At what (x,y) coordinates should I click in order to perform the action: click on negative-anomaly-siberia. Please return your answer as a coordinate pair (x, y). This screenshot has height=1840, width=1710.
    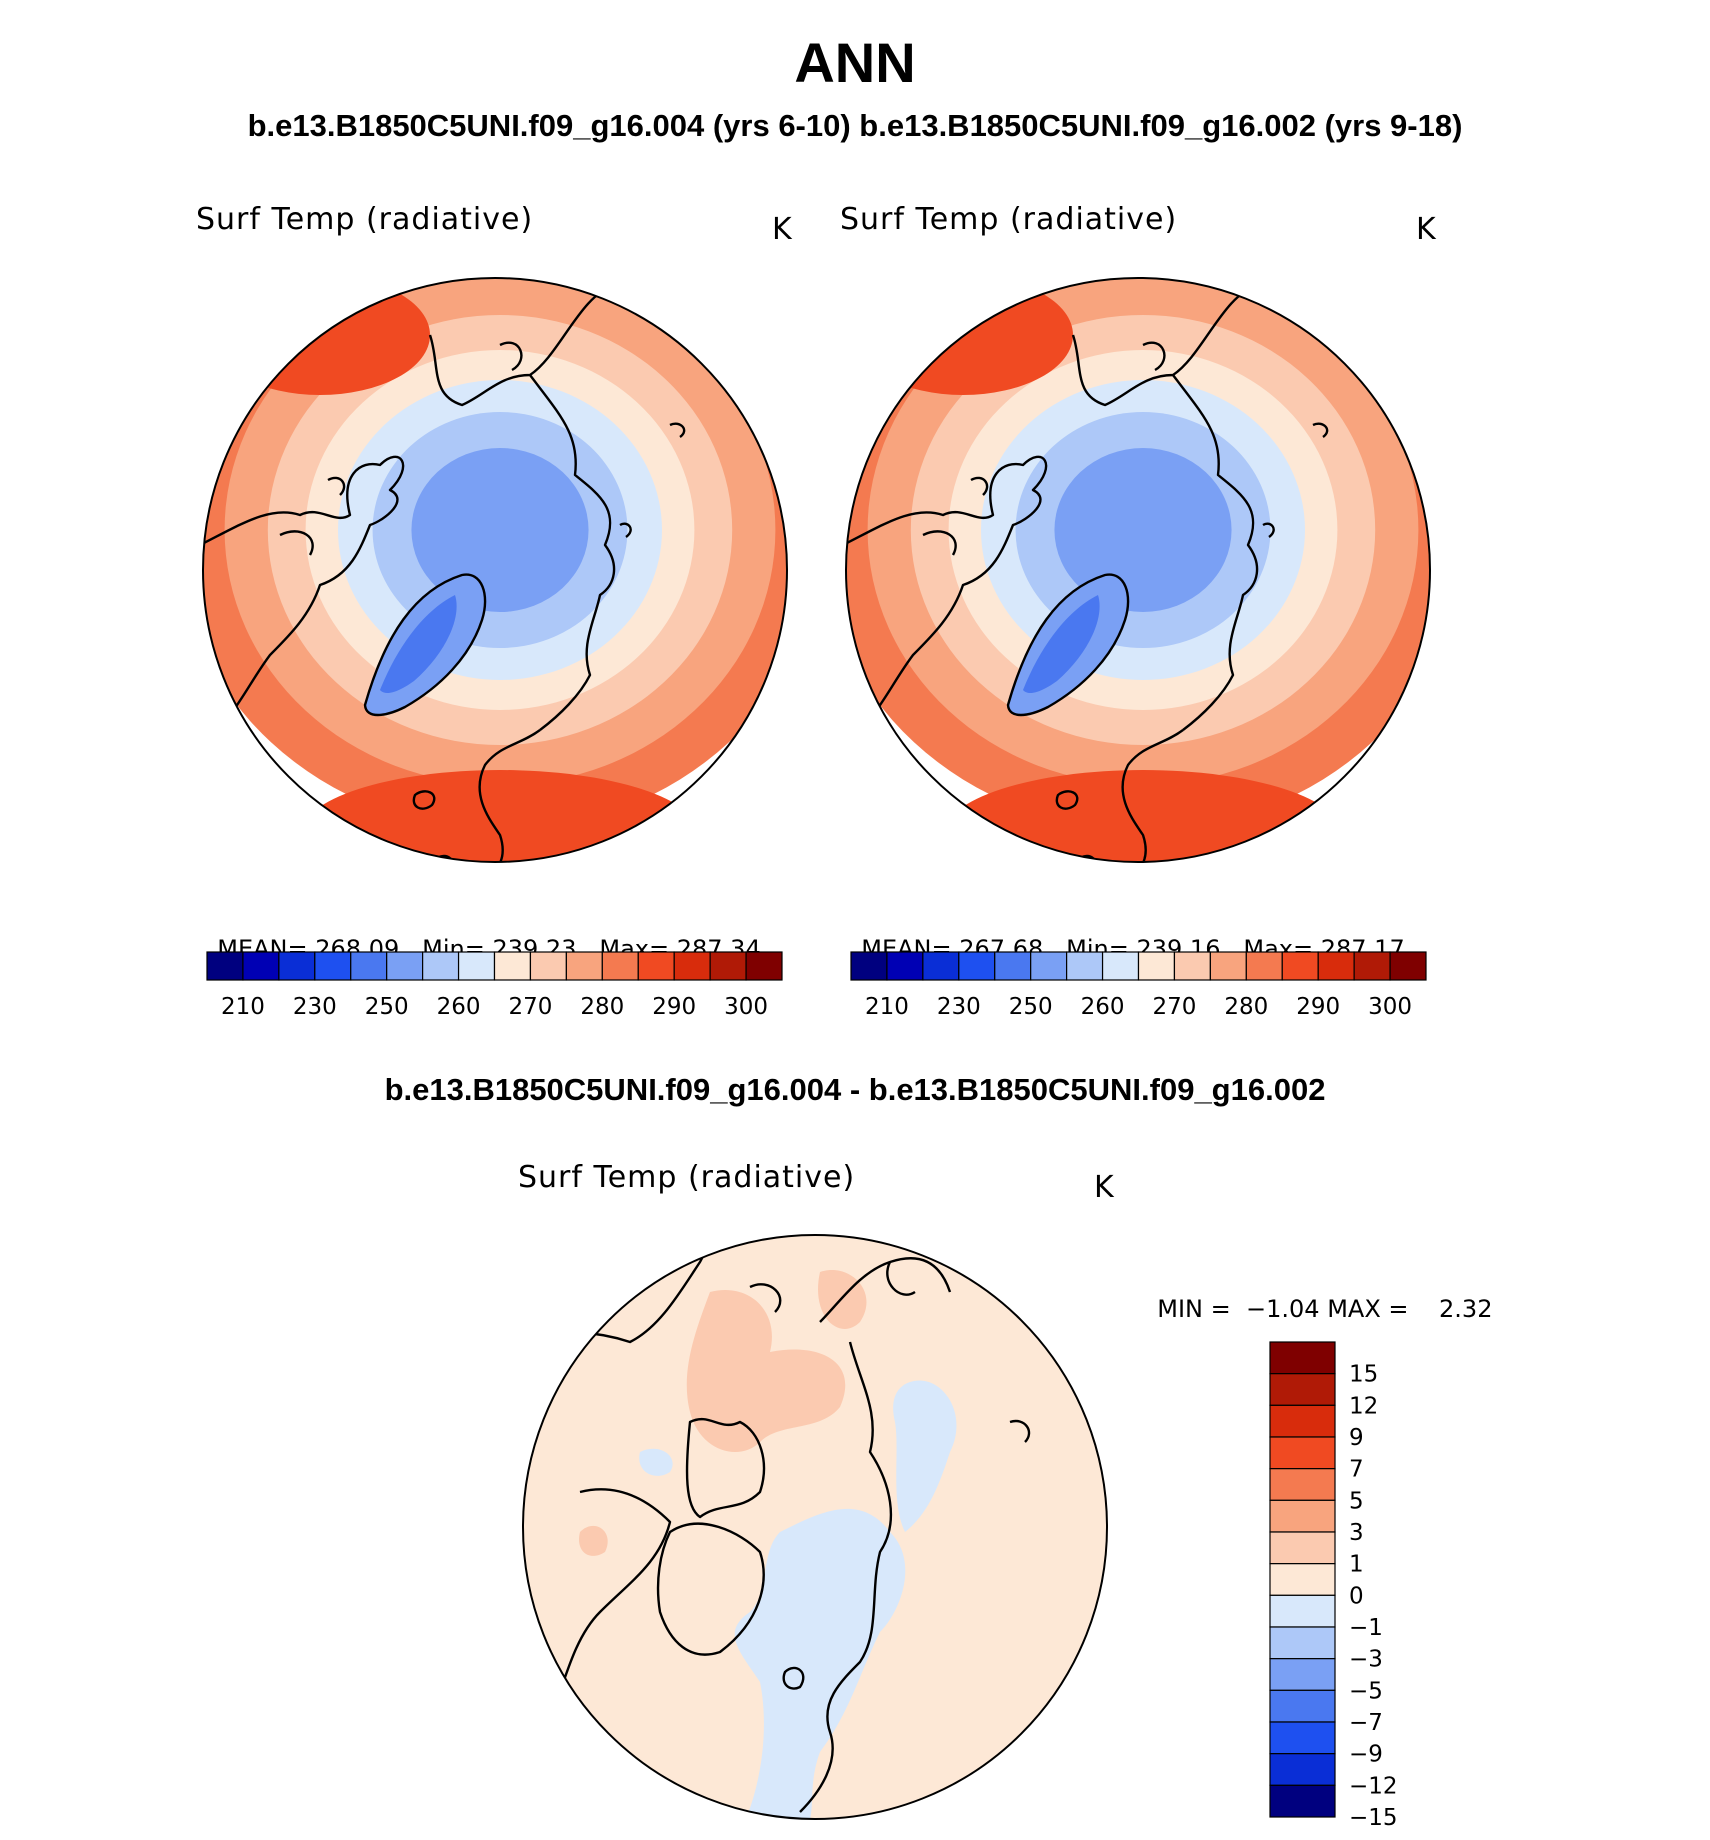
    Looking at the image, I should click on (925, 1456).